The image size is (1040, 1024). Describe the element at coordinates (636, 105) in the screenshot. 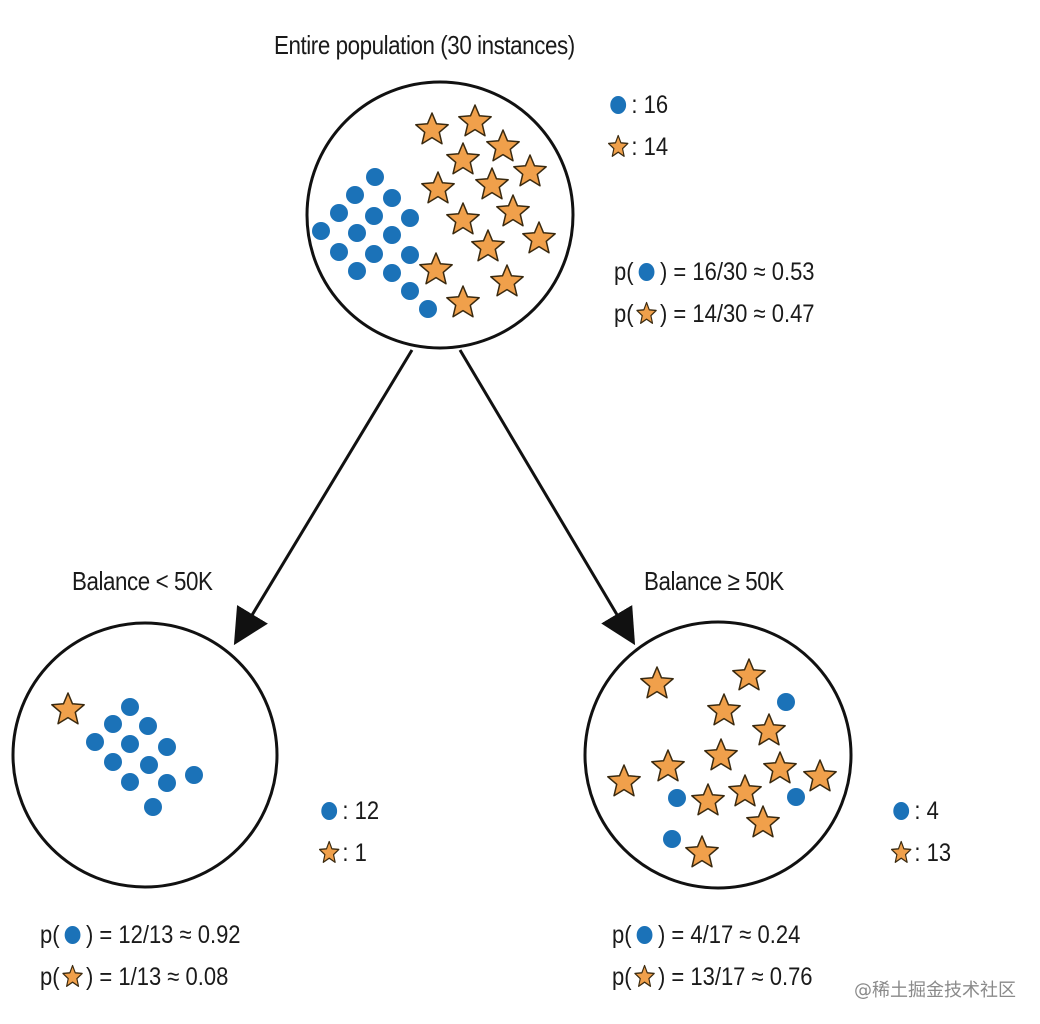

I see `root-count-dot: : 16` at that location.